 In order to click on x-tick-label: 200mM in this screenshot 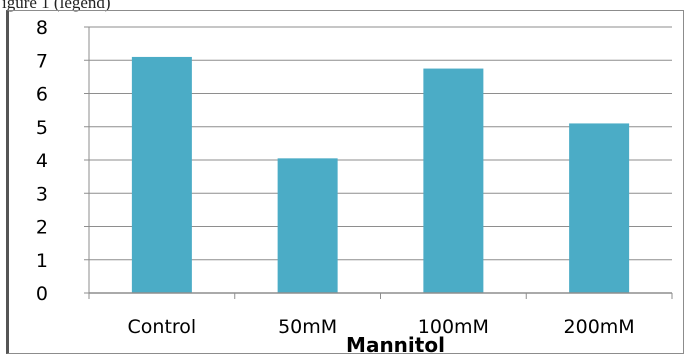, I will do `click(599, 327)`.